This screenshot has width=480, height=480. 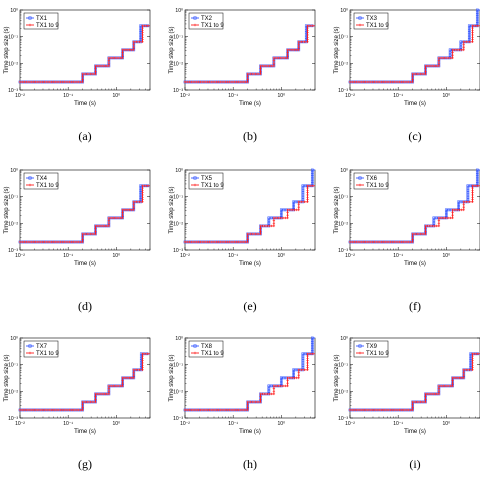 I want to click on y-tick-label: 10⁻¹, so click(x=13, y=38).